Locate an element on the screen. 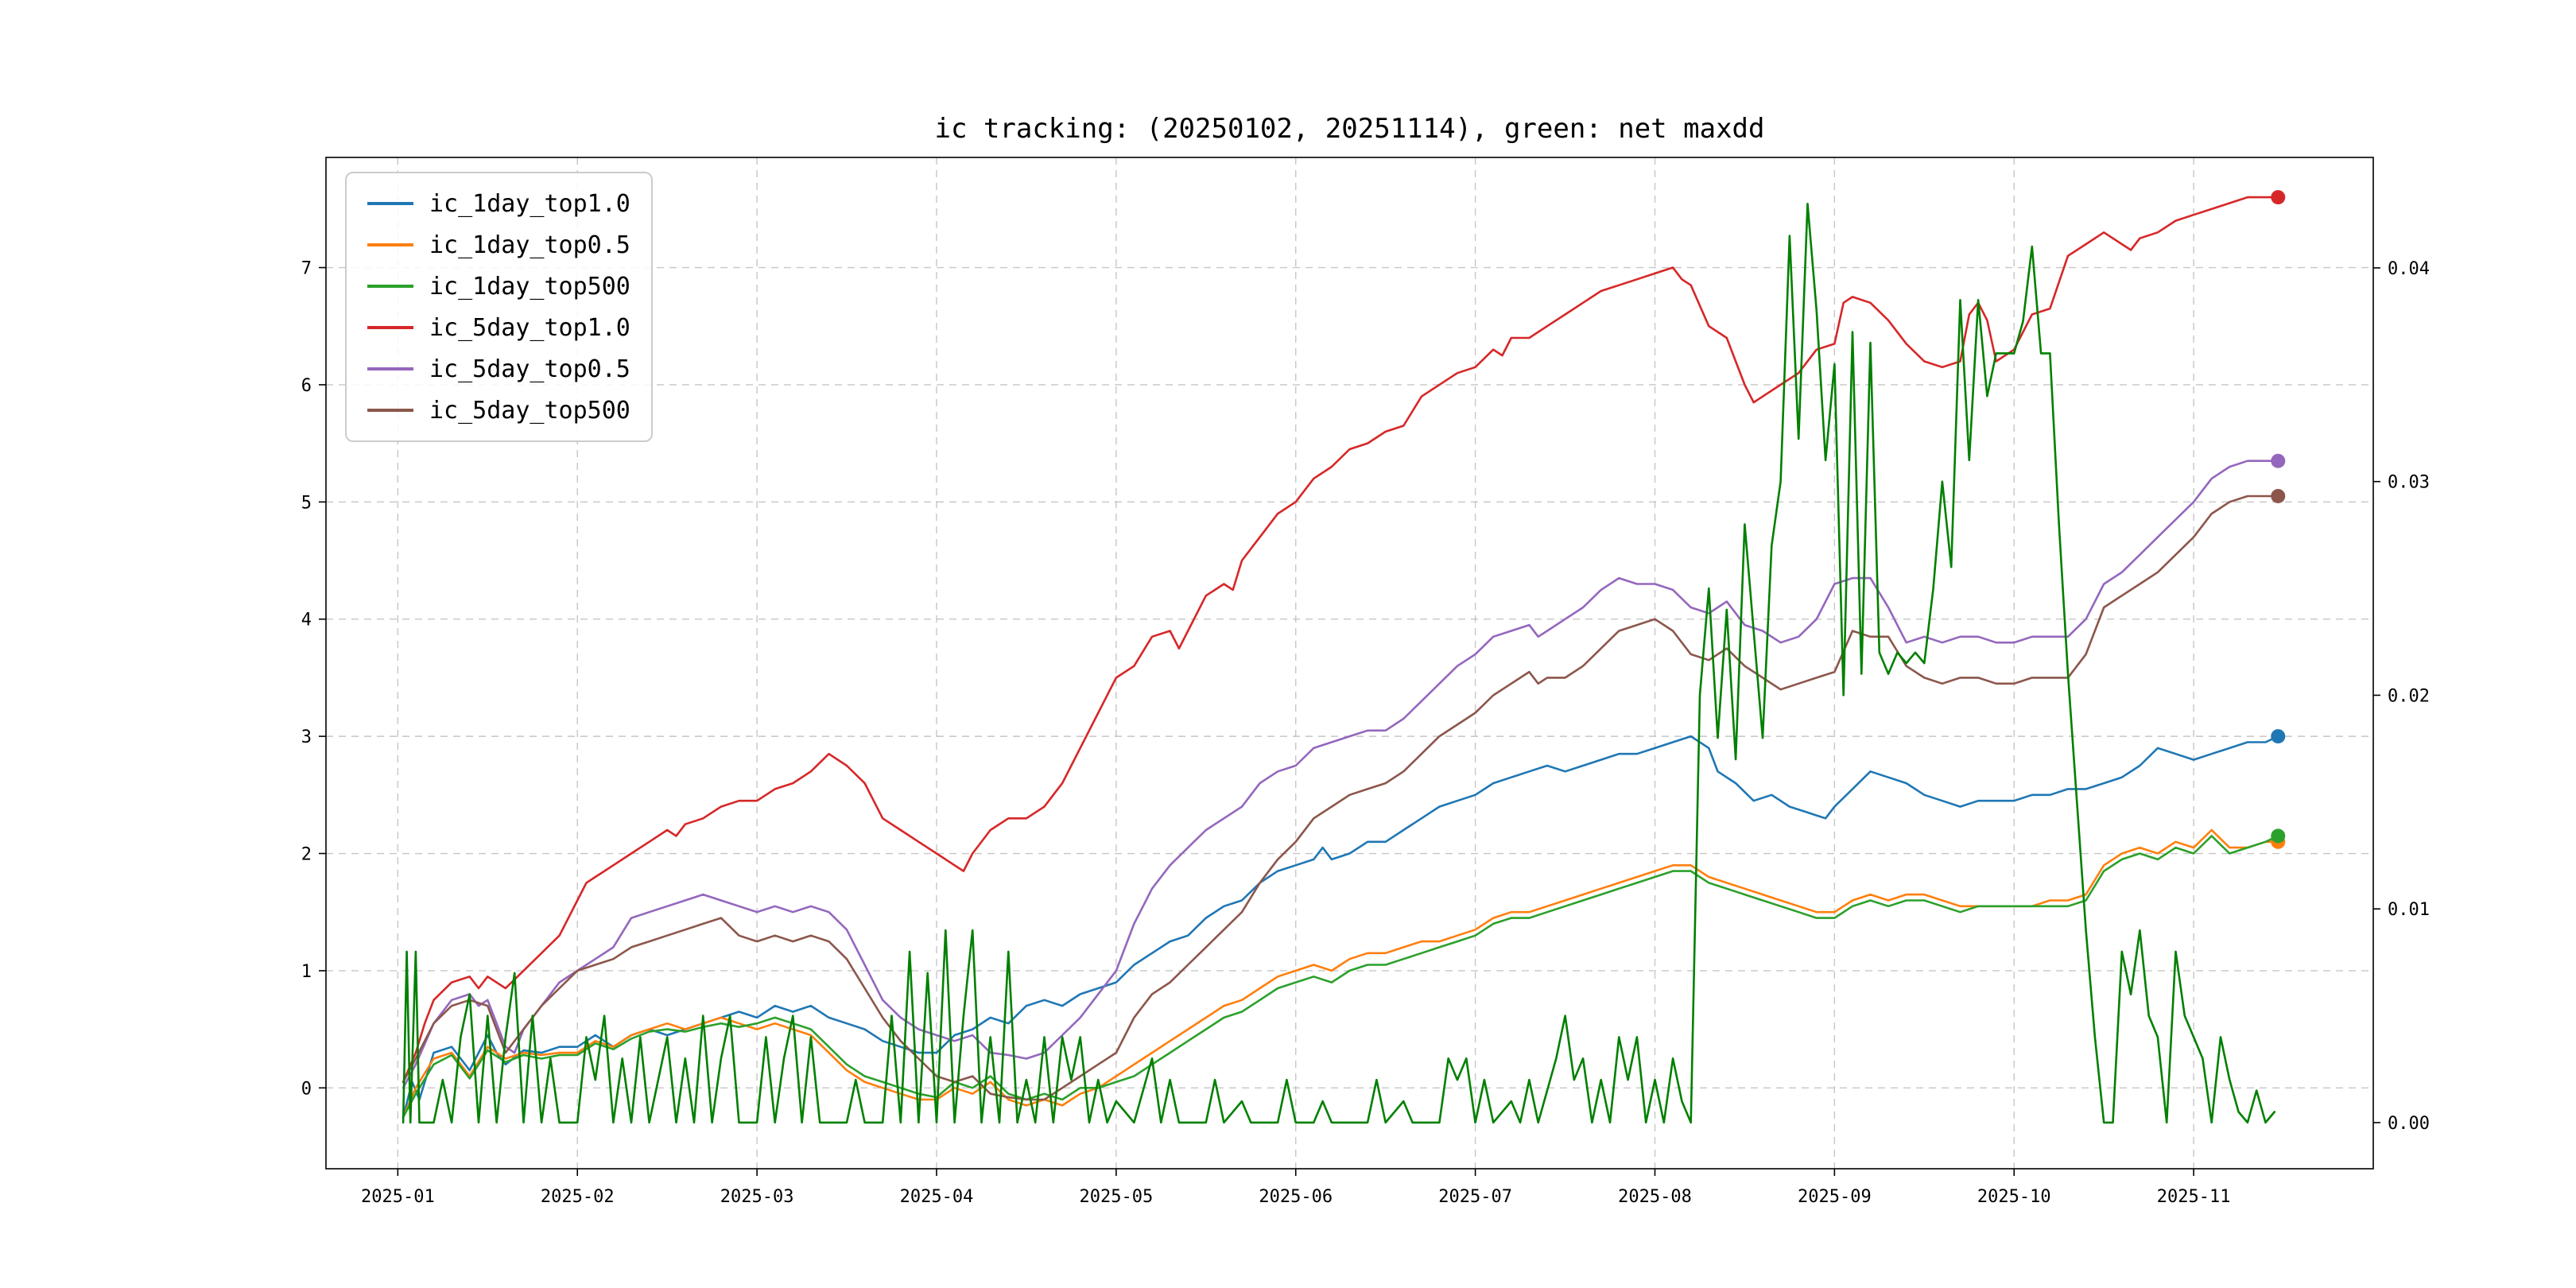  x-tick-label: 2025-09 is located at coordinates (1835, 1197).